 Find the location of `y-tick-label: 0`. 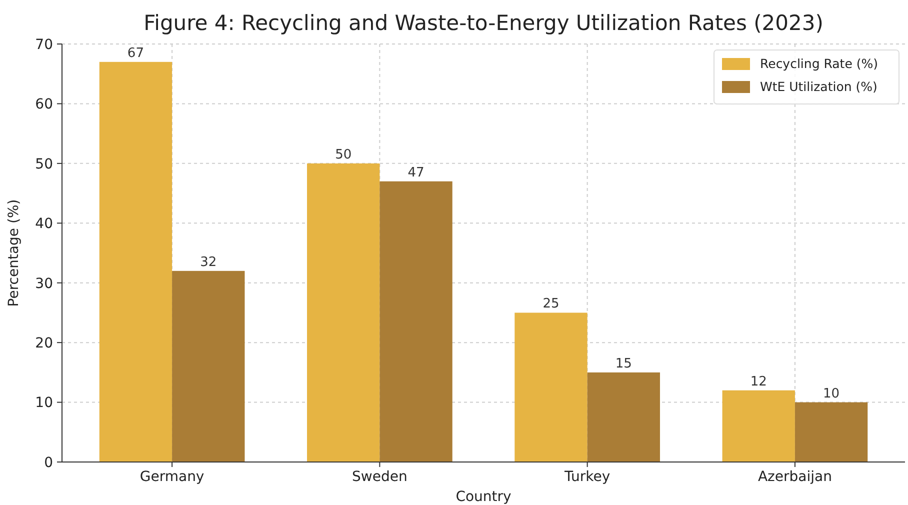

y-tick-label: 0 is located at coordinates (48, 462).